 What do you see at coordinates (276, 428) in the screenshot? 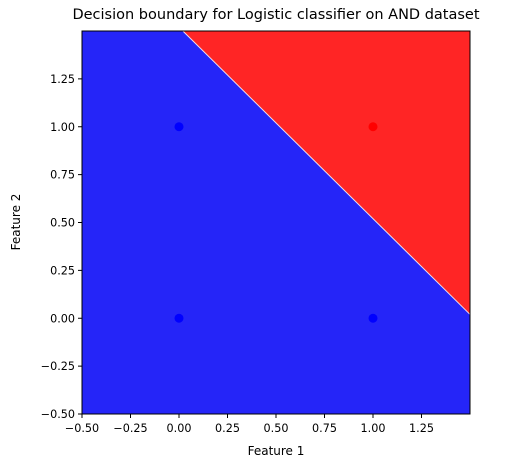
I see `x-tick-label: 0.50` at bounding box center [276, 428].